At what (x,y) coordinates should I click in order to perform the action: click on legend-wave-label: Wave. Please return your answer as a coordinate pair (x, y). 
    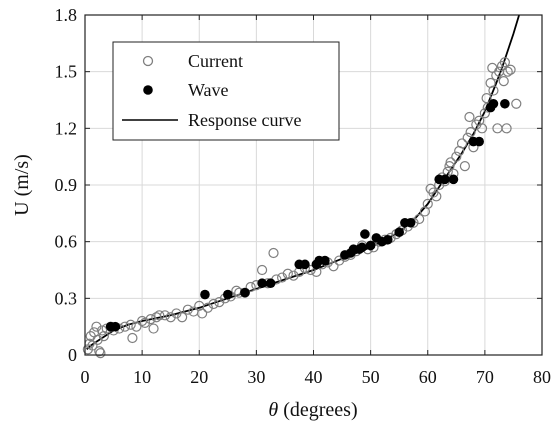
    Looking at the image, I should click on (208, 90).